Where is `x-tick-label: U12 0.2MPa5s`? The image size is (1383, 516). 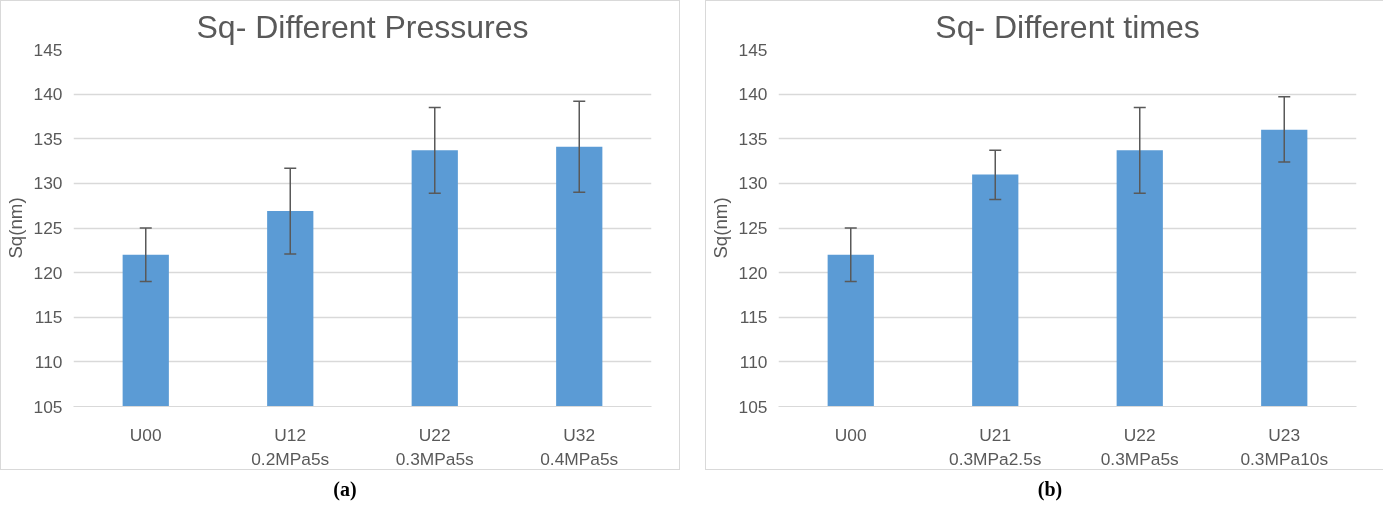 x-tick-label: U12 0.2MPa5s is located at coordinates (290, 446).